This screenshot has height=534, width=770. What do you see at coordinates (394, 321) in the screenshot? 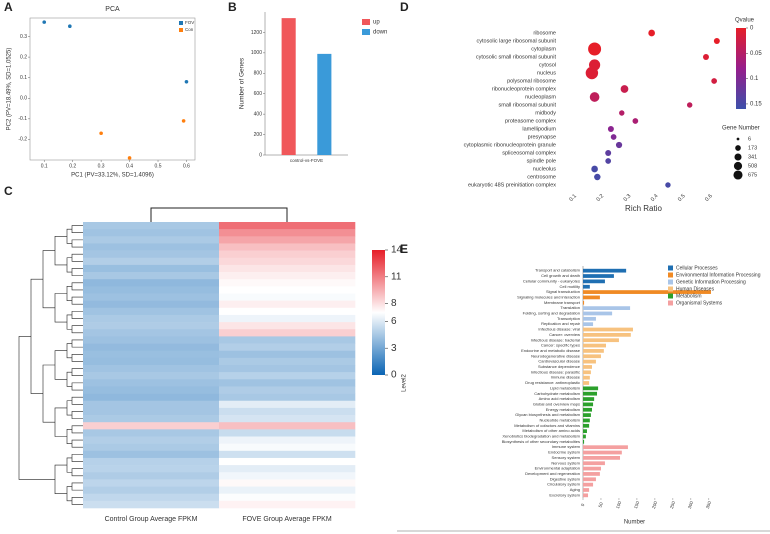
I see `colorbar-label: 6` at bounding box center [394, 321].